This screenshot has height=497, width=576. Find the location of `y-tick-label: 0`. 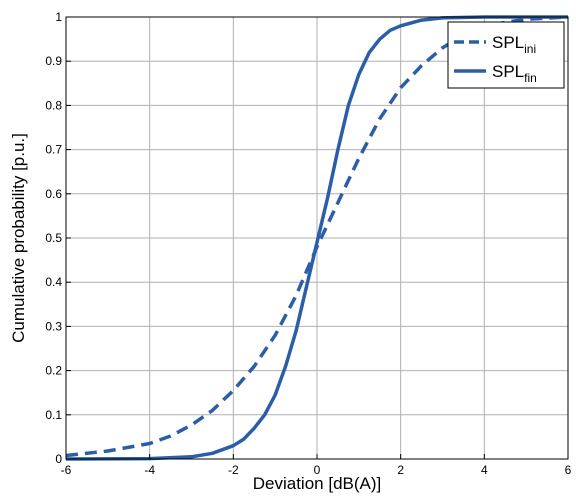

y-tick-label: 0 is located at coordinates (58, 459).